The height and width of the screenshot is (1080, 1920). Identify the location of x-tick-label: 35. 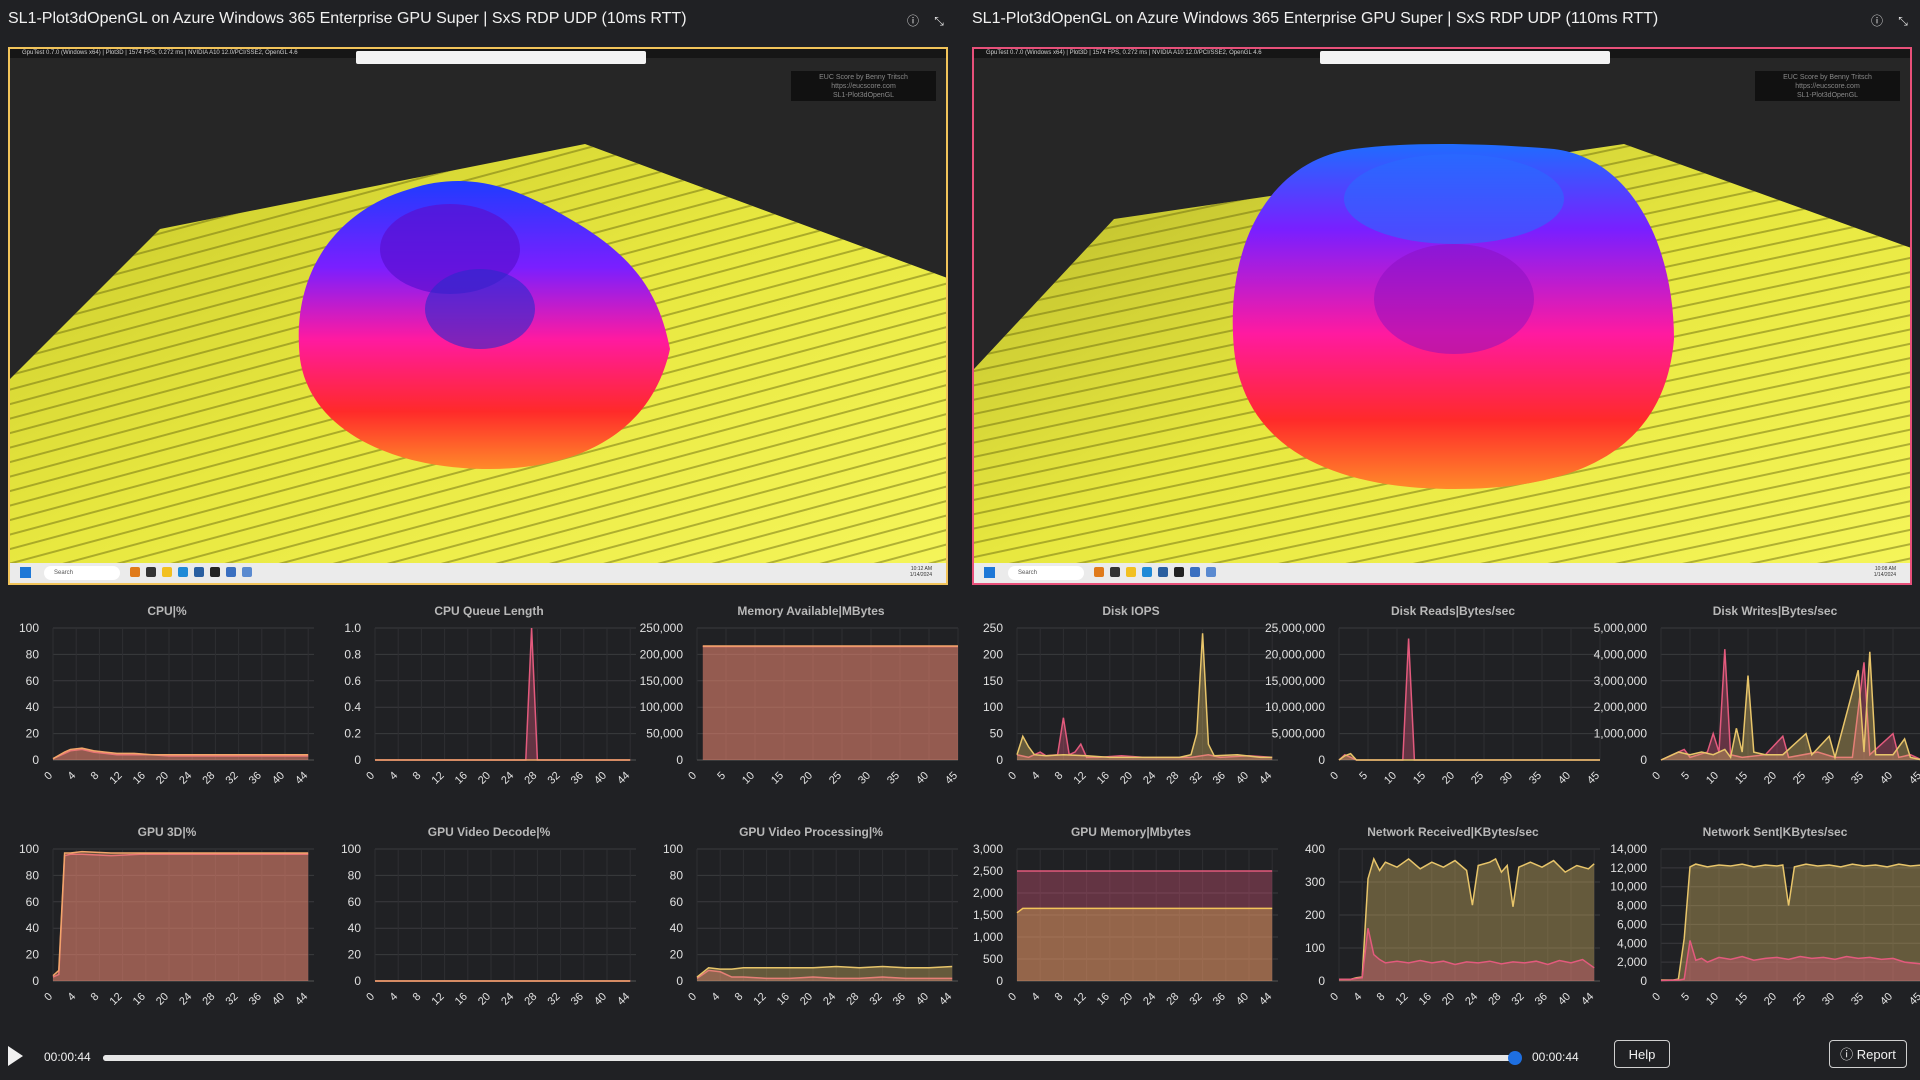
(893, 778).